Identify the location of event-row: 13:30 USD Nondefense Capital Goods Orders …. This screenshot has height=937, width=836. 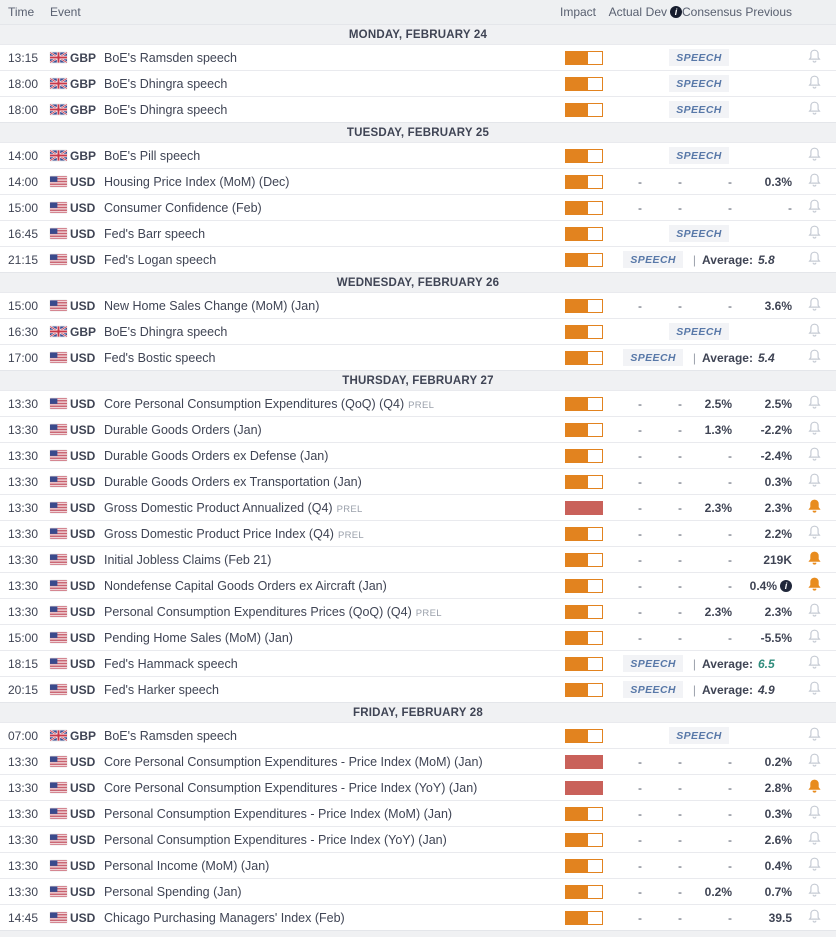
(418, 585).